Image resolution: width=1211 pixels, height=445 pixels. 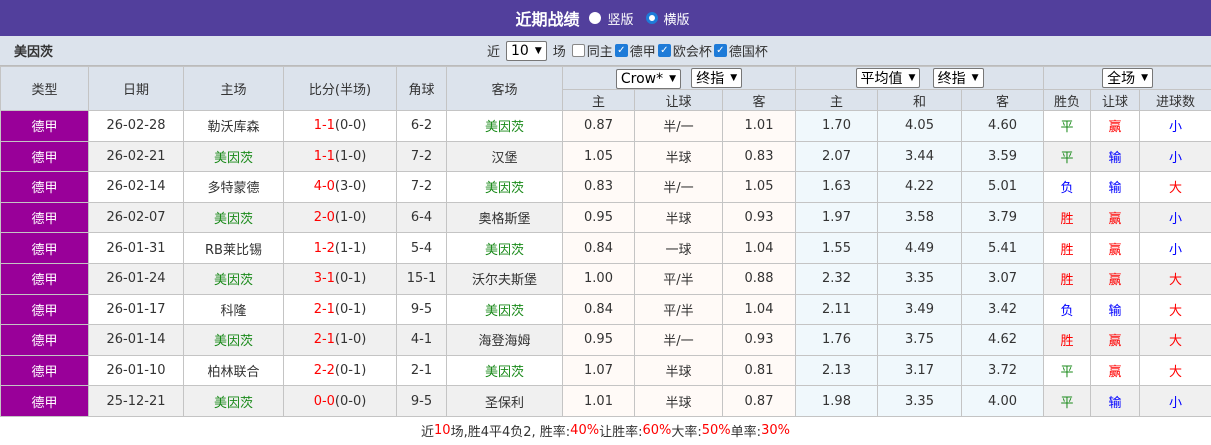 I want to click on score-cell: 3-1(0-1), so click(x=340, y=278).